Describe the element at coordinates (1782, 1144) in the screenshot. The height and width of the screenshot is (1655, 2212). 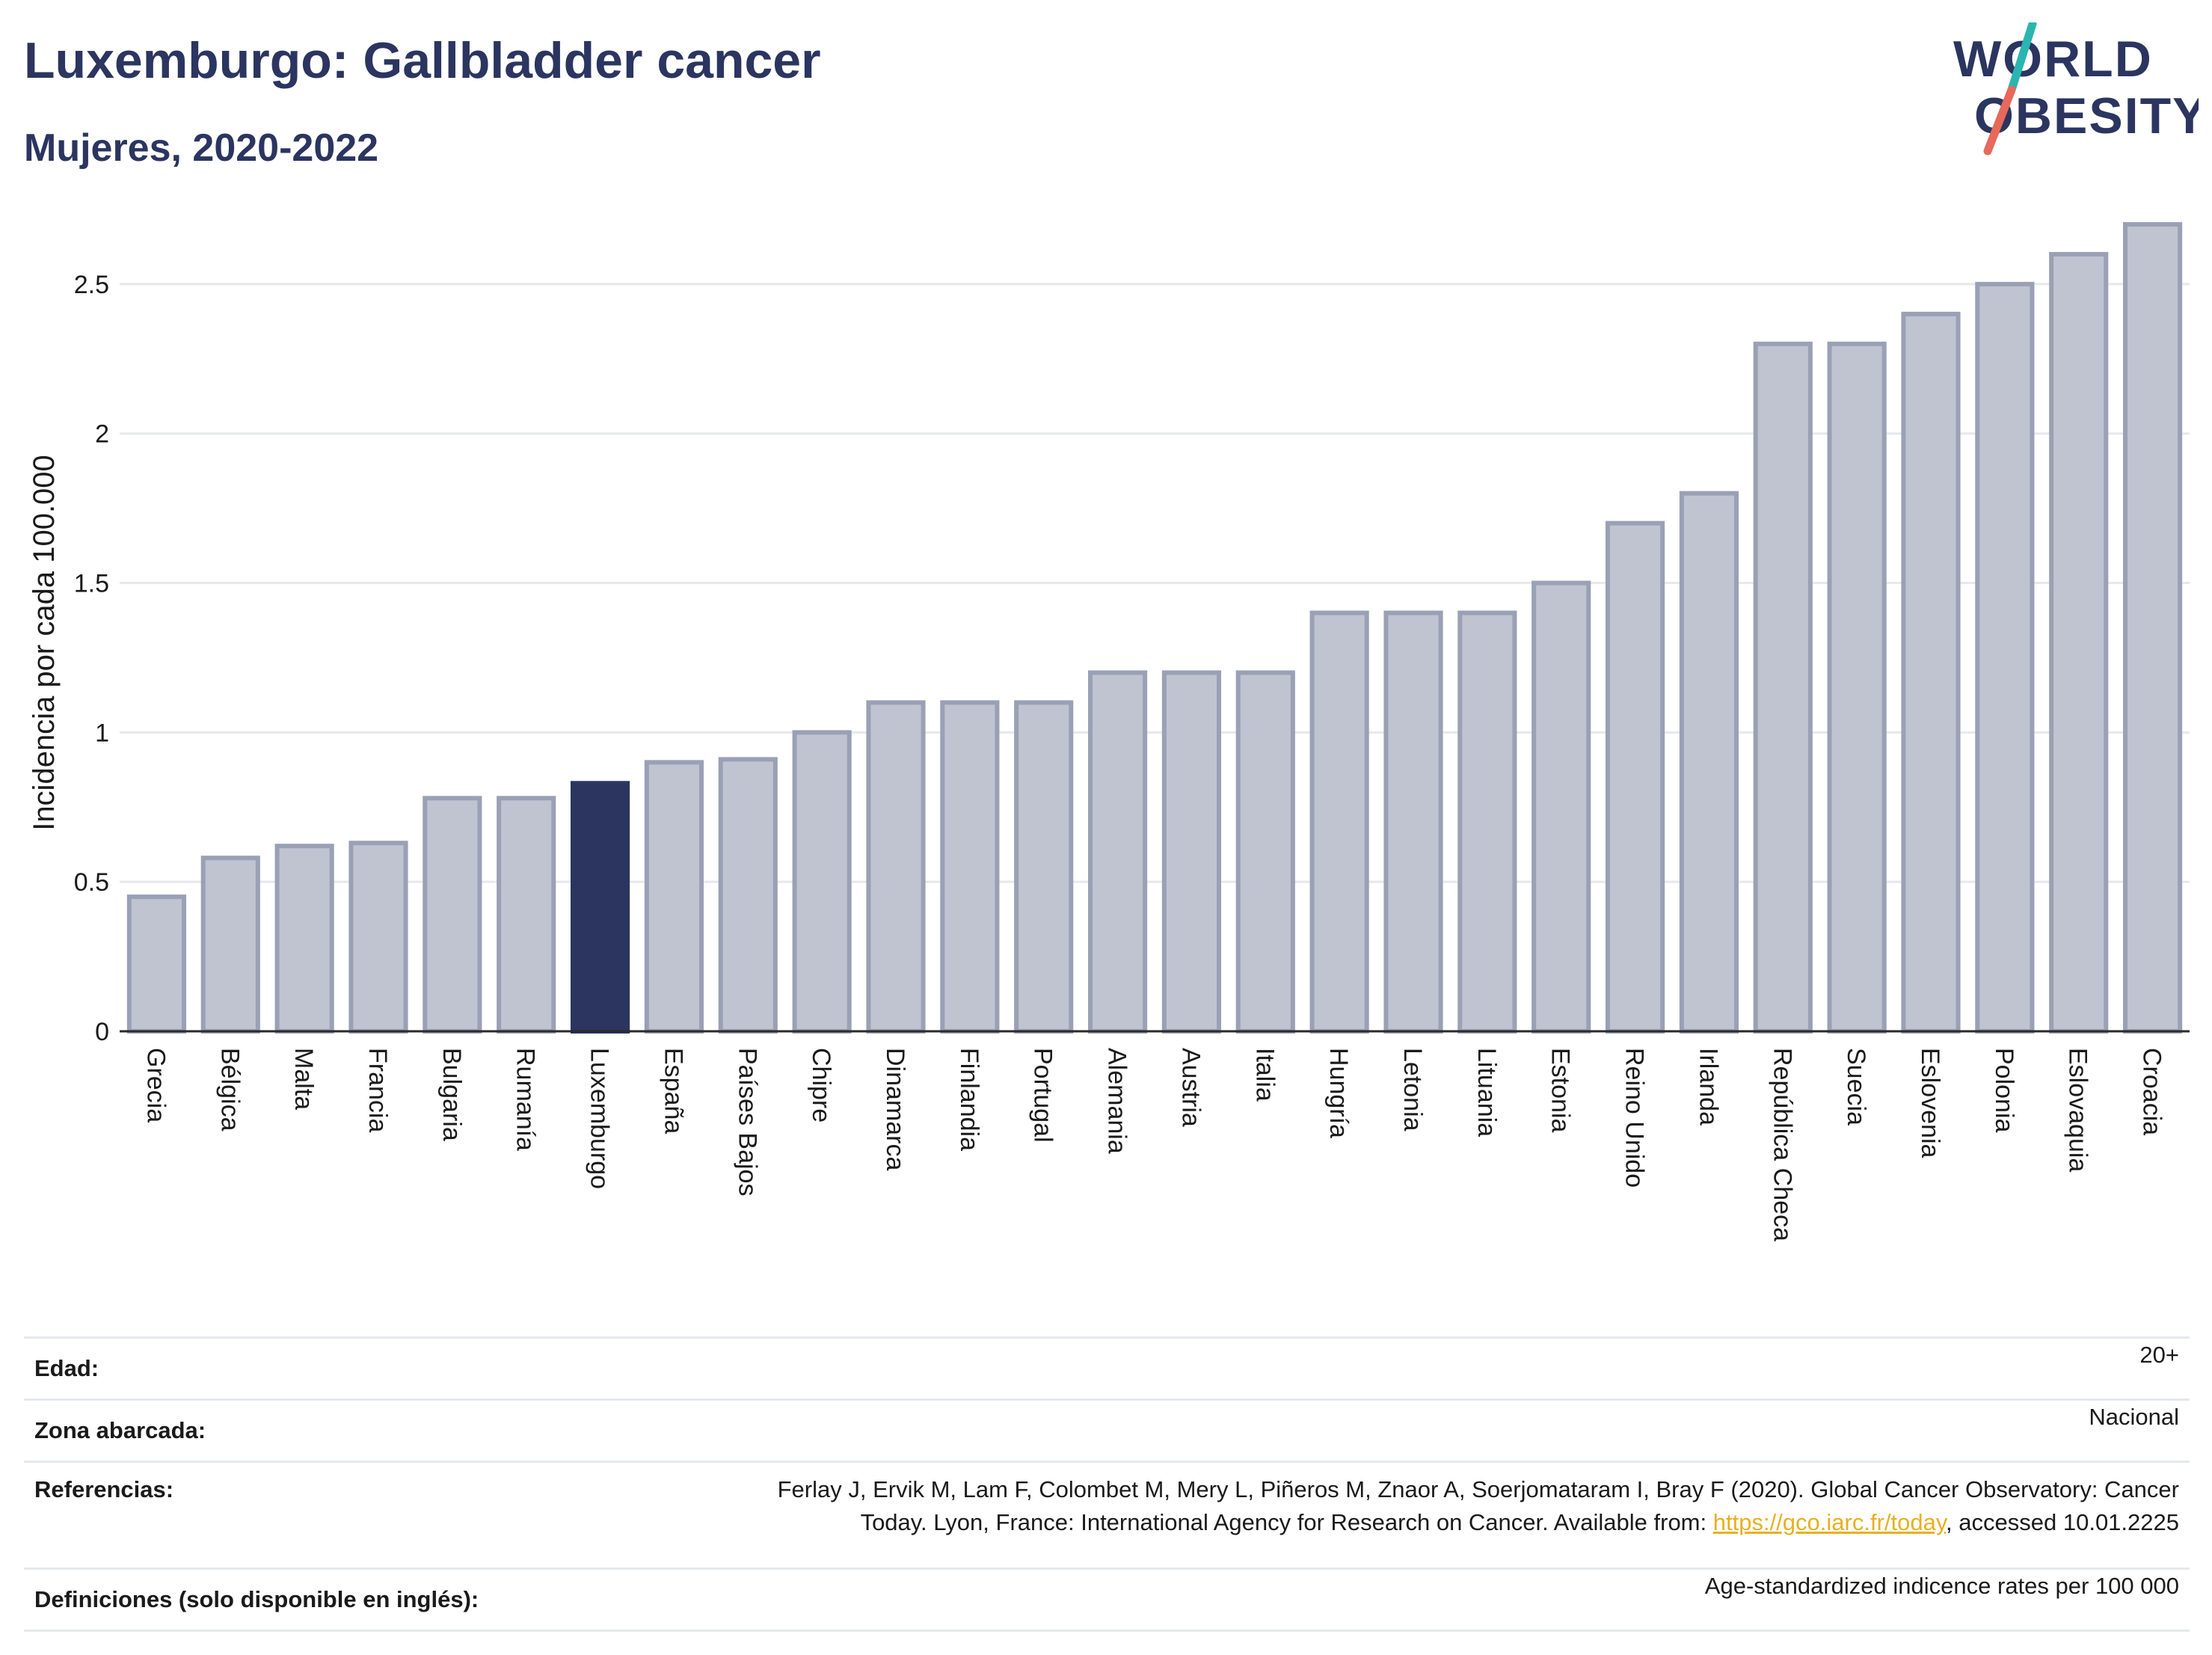
I see `x-tick-label: República Checa` at that location.